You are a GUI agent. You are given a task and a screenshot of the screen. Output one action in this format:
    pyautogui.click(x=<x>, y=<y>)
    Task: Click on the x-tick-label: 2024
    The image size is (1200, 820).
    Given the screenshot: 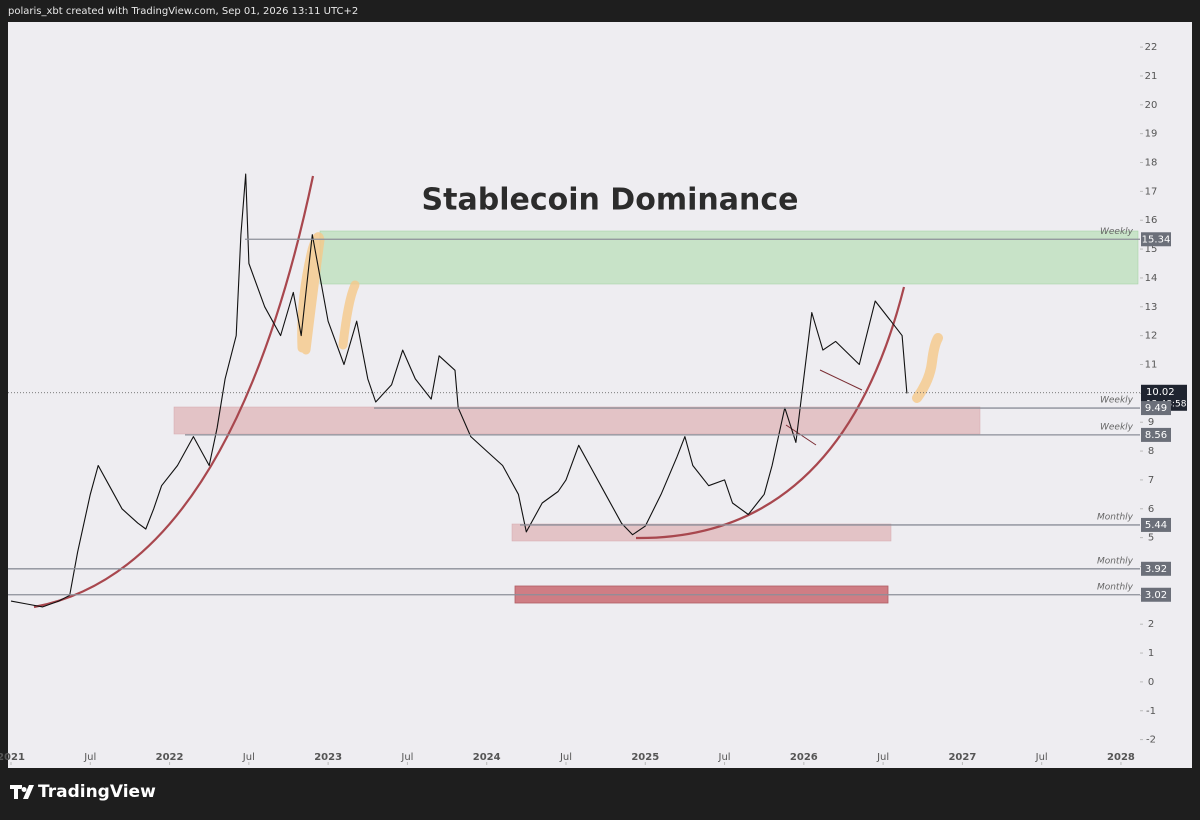 What is the action you would take?
    pyautogui.click(x=487, y=757)
    